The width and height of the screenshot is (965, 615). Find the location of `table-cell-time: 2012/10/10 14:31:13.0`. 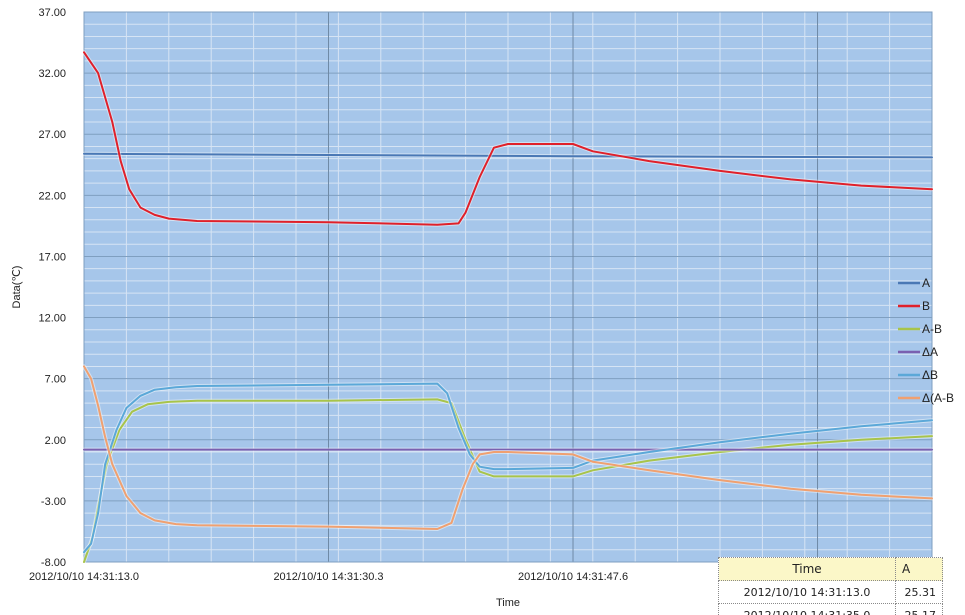

table-cell-time: 2012/10/10 14:31:13.0 is located at coordinates (807, 592).